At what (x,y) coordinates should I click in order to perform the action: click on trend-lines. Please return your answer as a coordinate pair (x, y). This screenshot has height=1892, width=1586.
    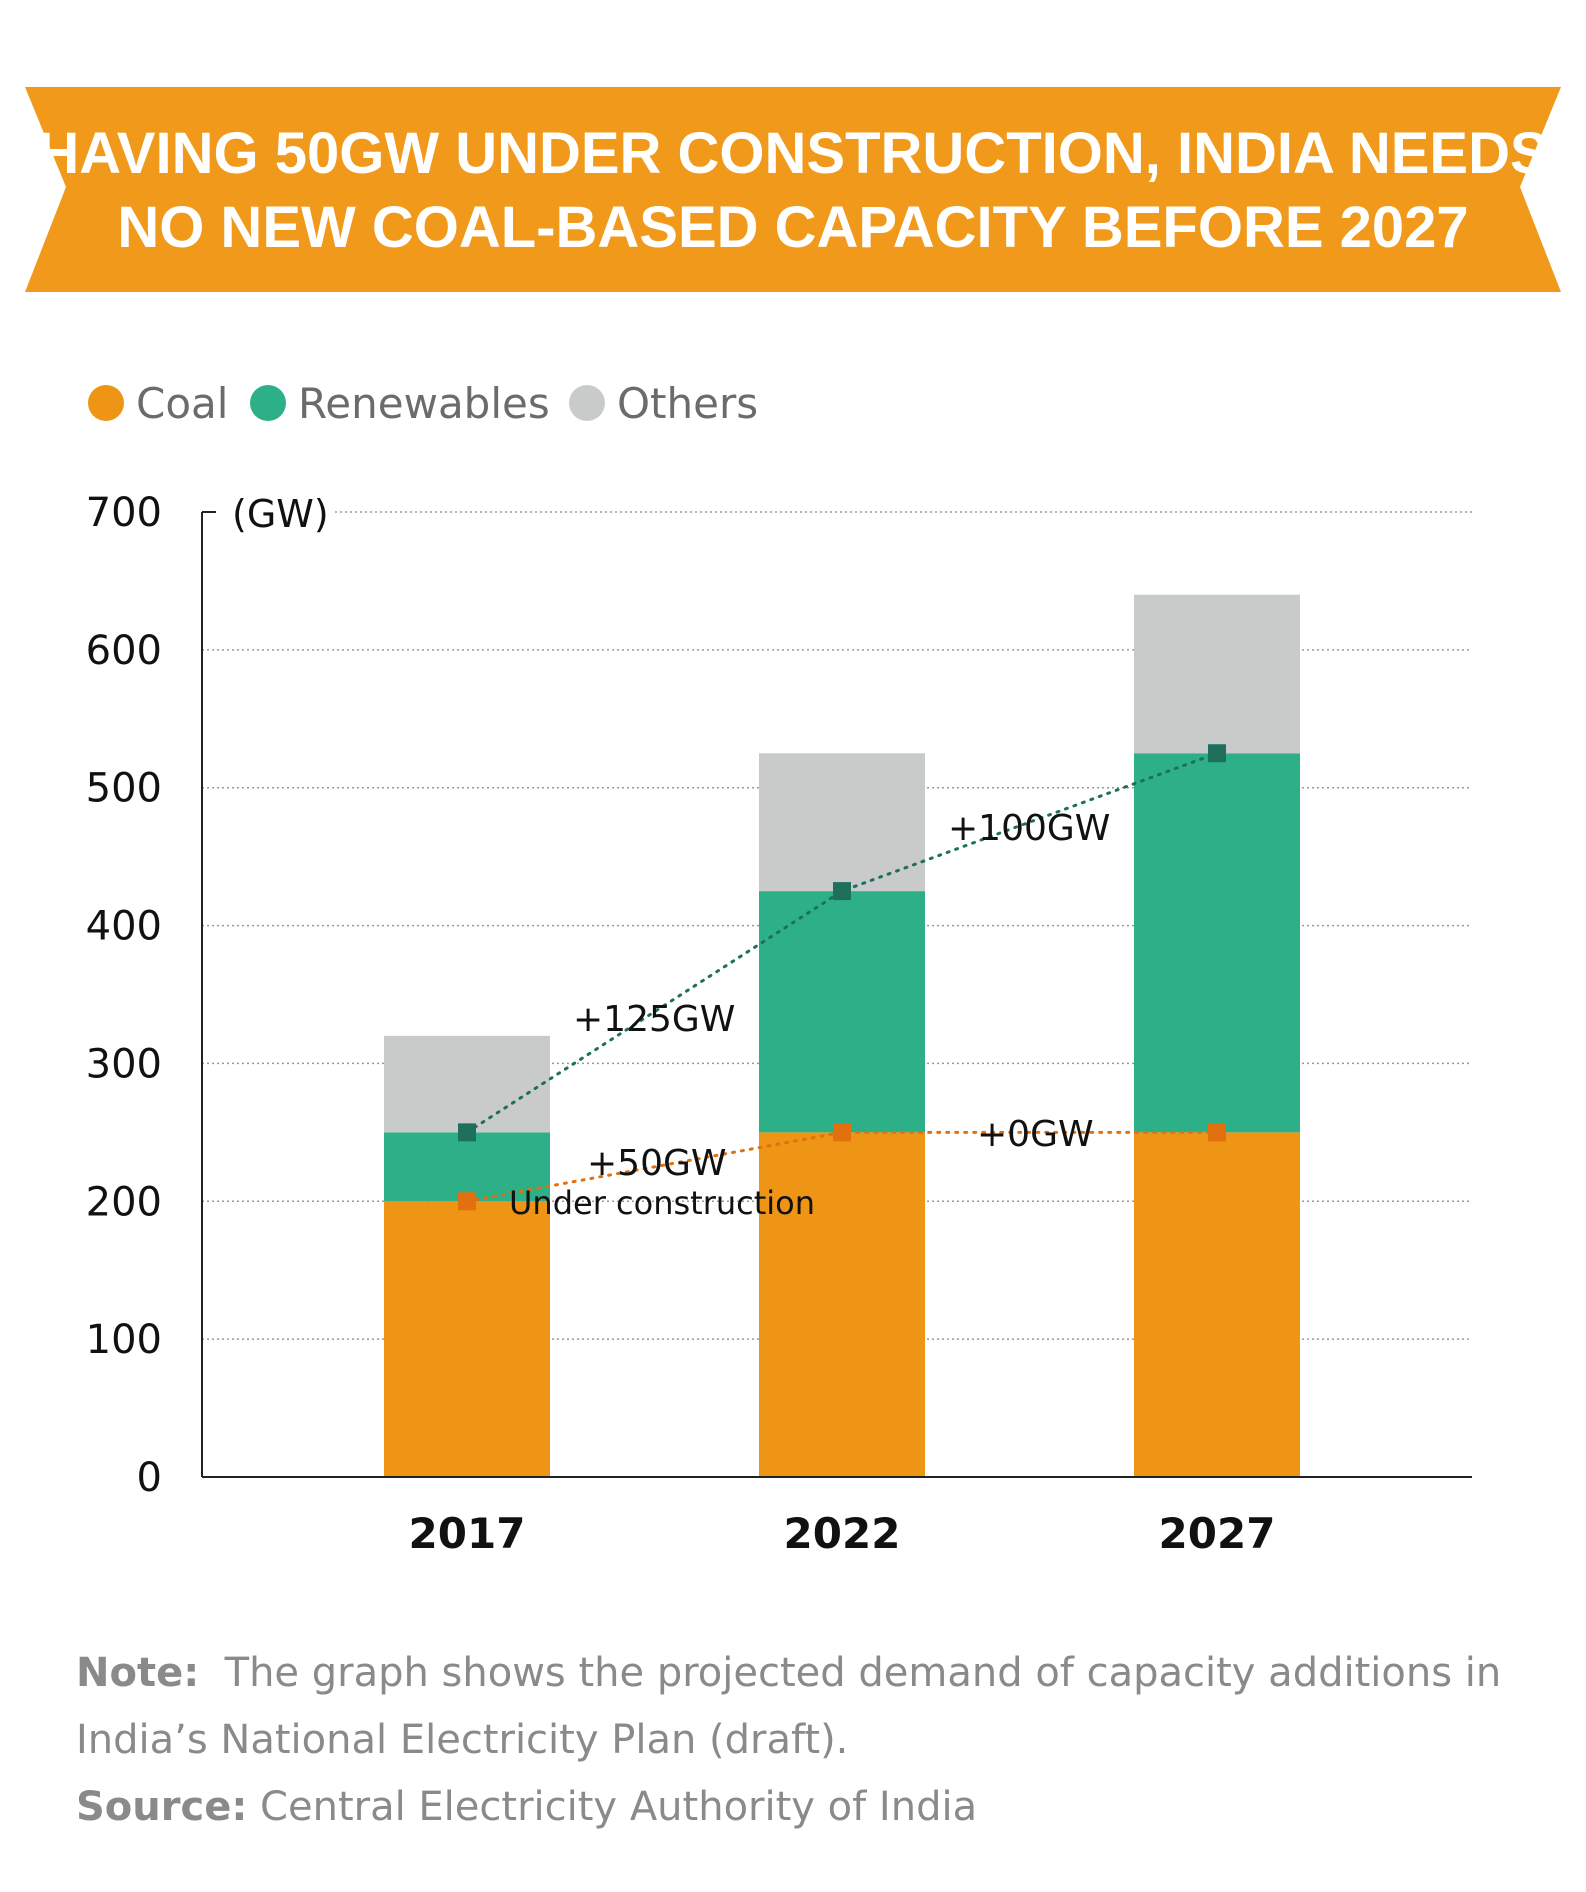
    Looking at the image, I should click on (842, 977).